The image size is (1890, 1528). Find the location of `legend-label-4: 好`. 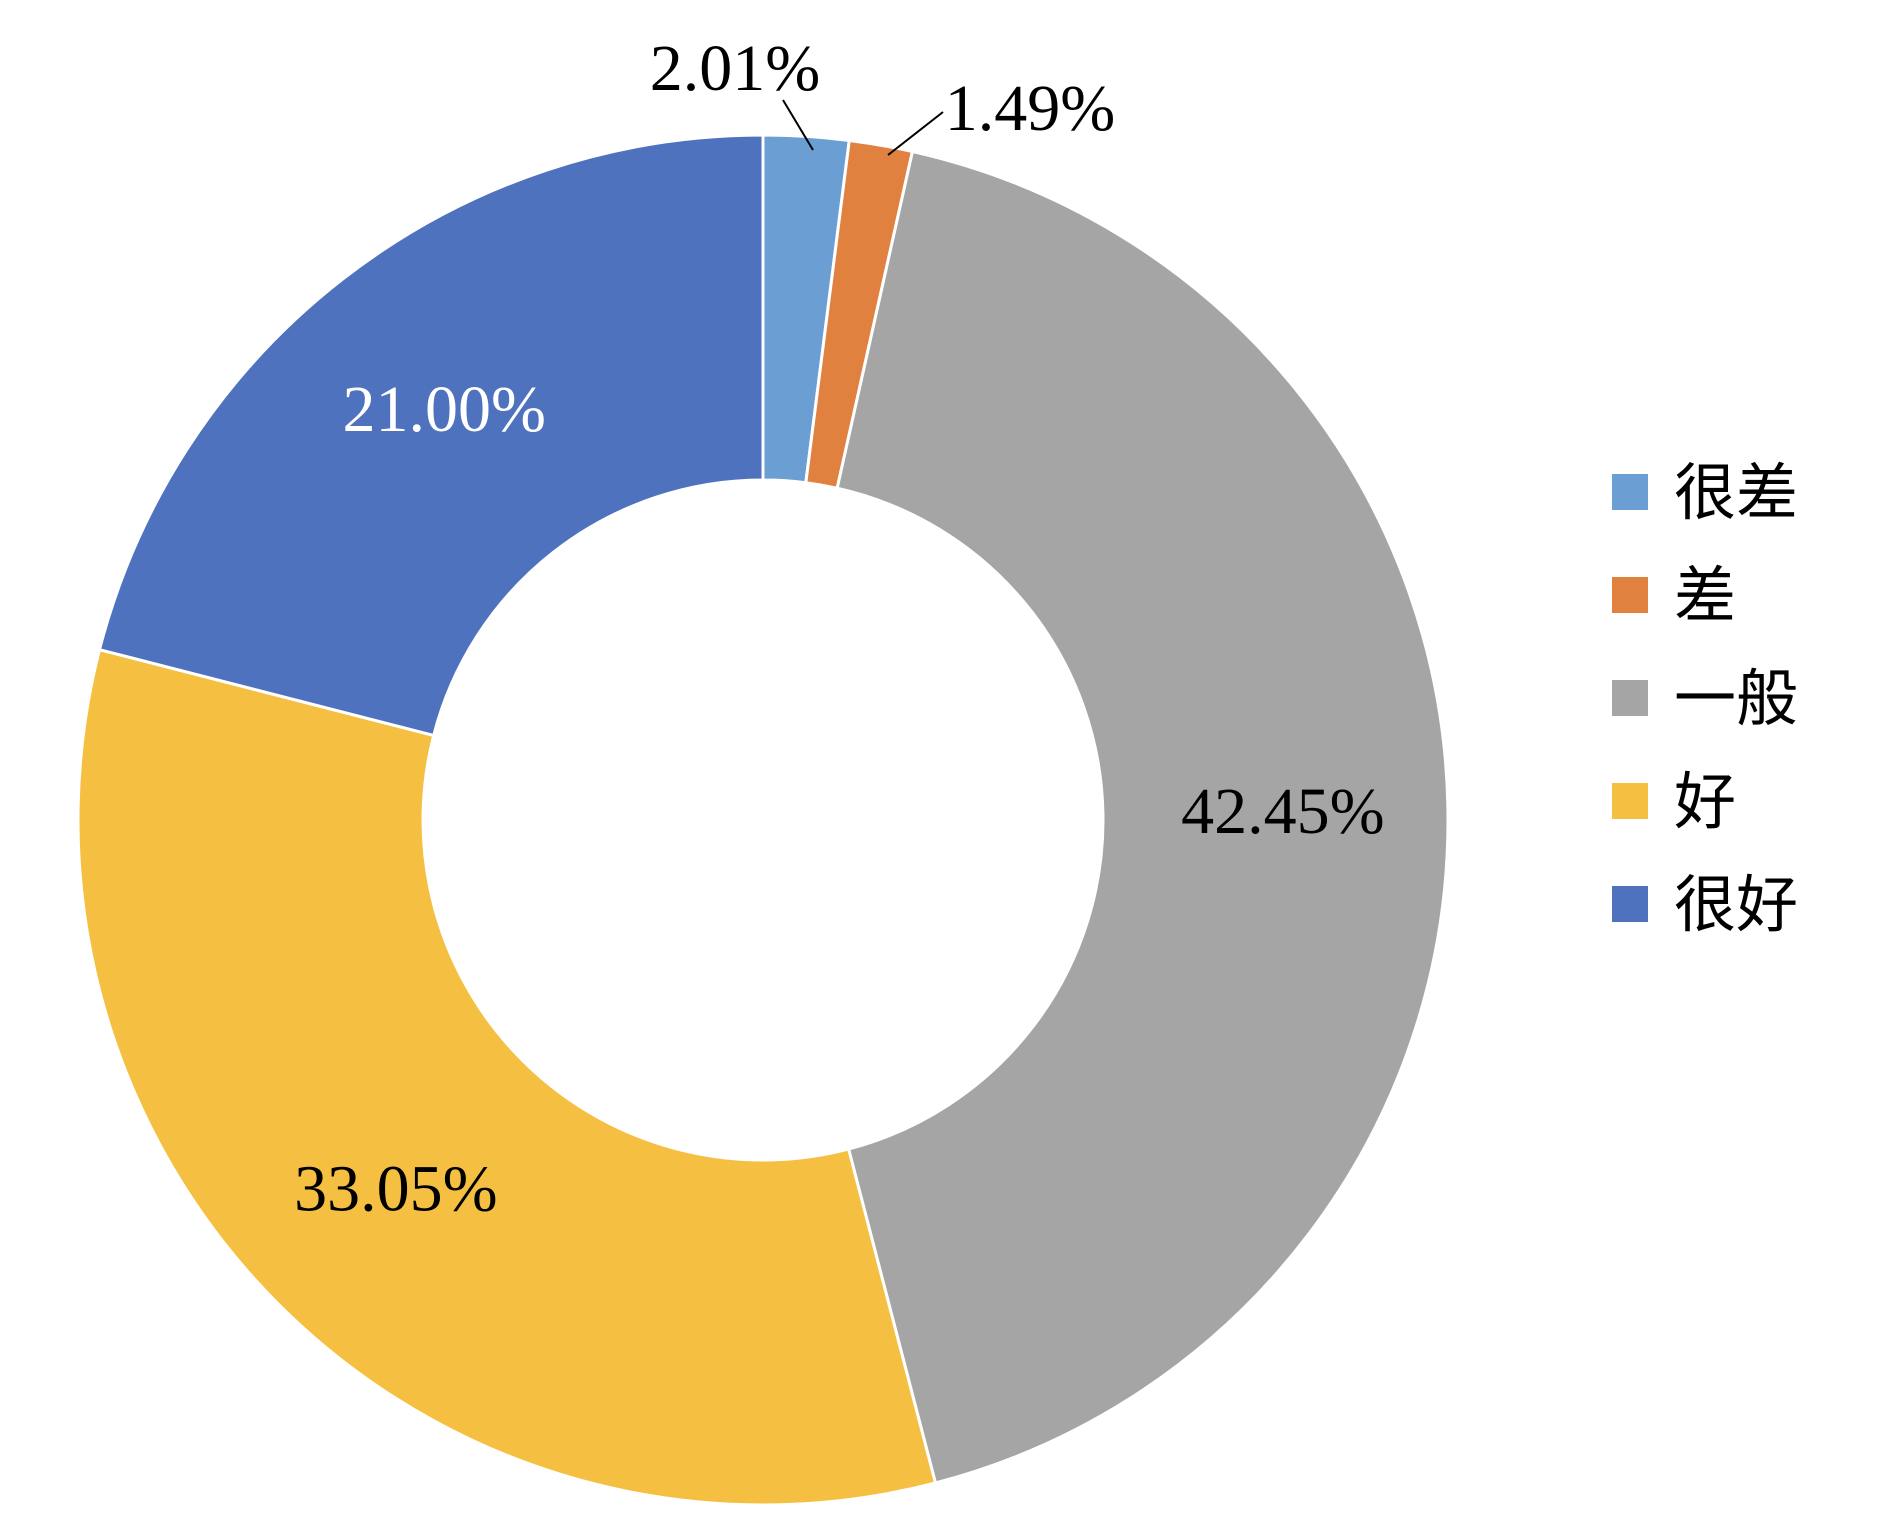

legend-label-4: 好 is located at coordinates (1705, 801).